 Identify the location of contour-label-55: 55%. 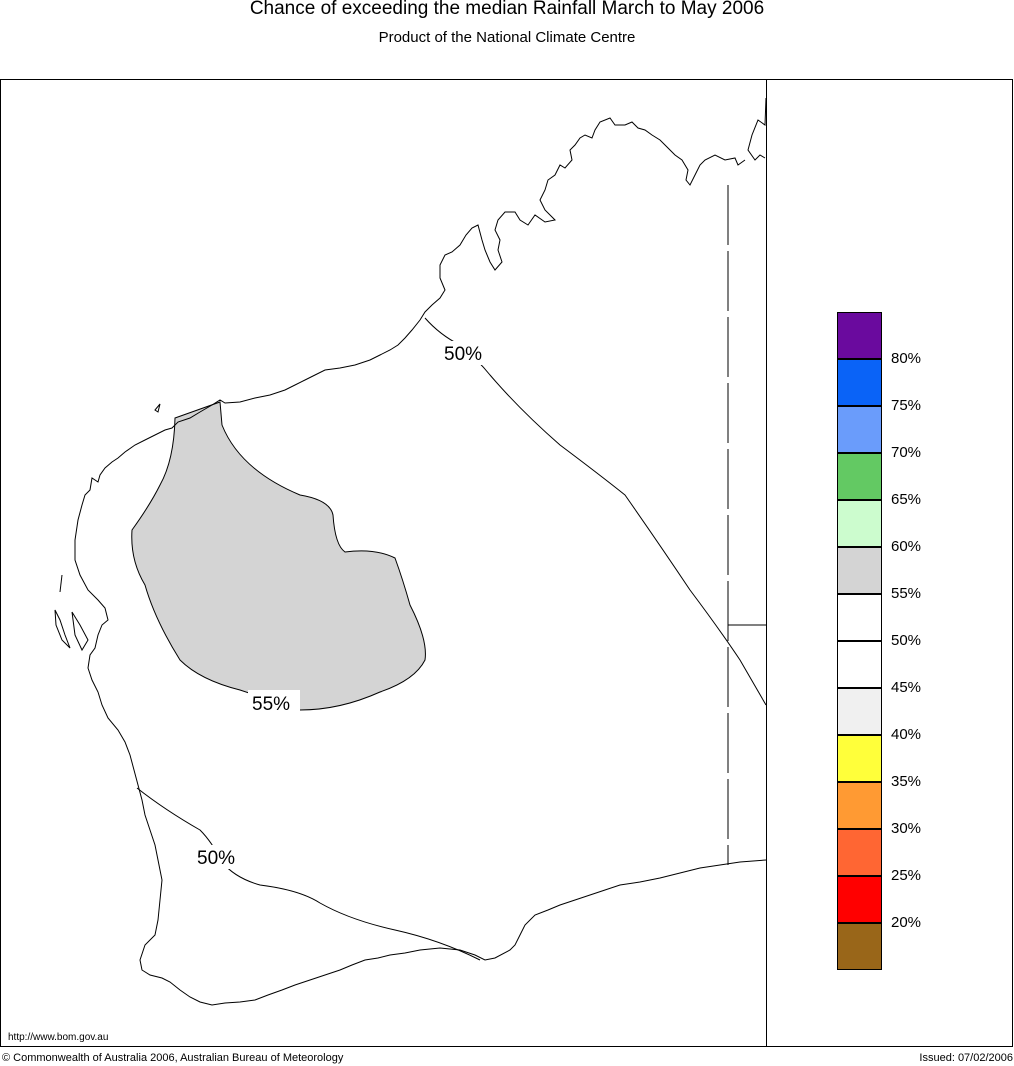
(271, 704).